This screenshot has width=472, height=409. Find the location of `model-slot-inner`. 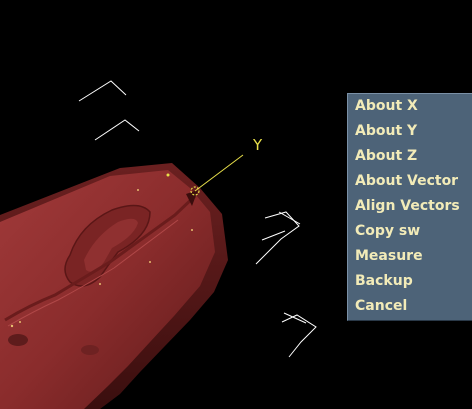

model-slot-inner is located at coordinates (111, 245).